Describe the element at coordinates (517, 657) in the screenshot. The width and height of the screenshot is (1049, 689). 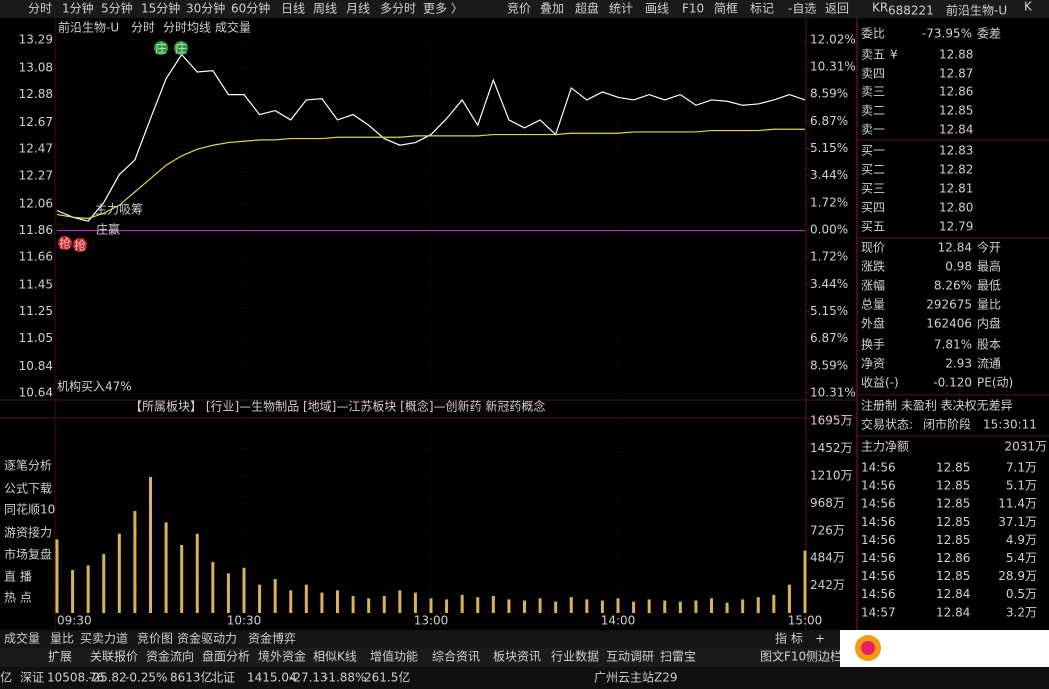
I see `function-button: 板块资讯` at that location.